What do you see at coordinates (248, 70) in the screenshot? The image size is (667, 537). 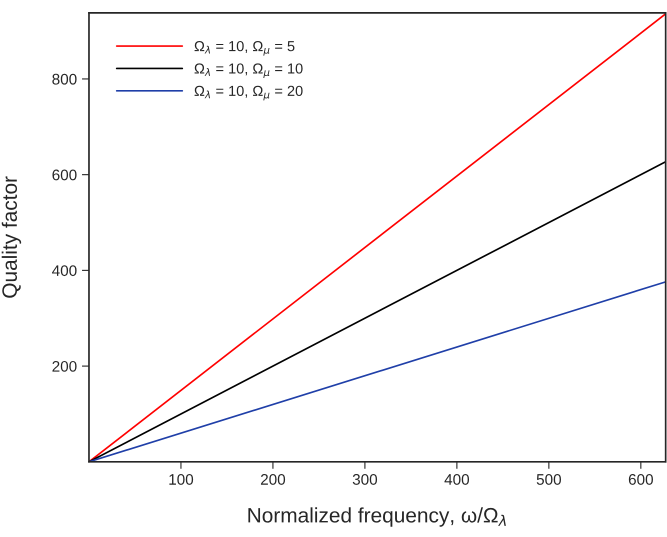 I see `legend-label: Ω$_{λ}$ = 10, Ω$_{μ}$ = 10` at bounding box center [248, 70].